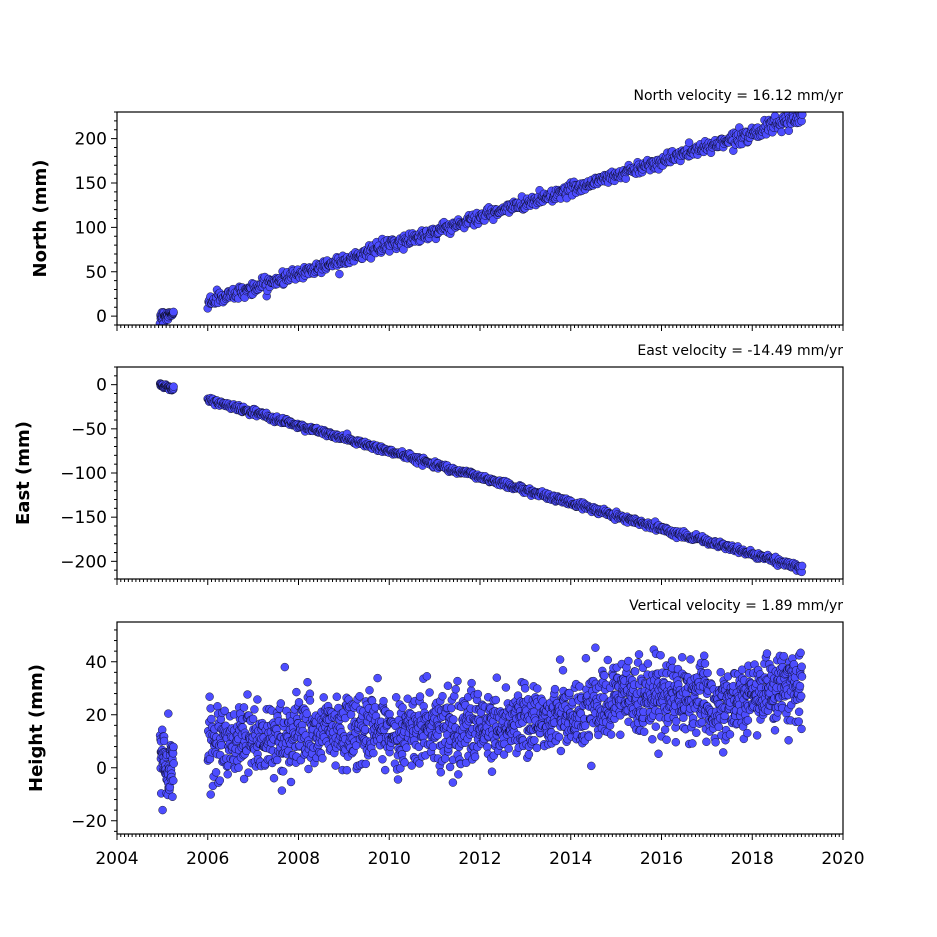  I want to click on y-axis-label: East (mm), so click(23, 473).